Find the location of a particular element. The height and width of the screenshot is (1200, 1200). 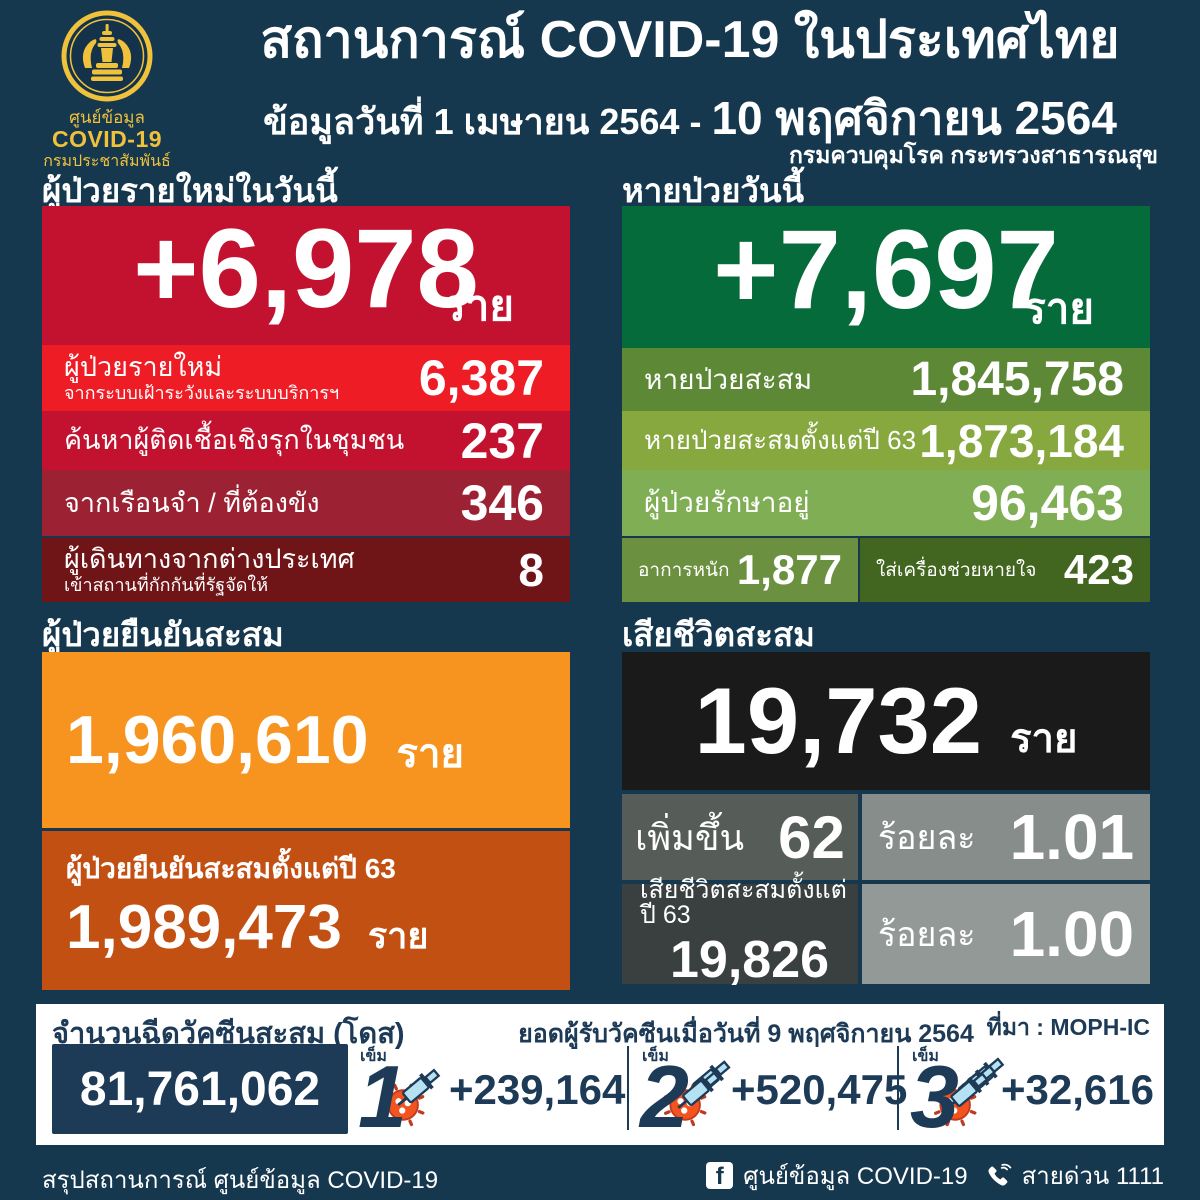

new-cases-unit: ราย is located at coordinates (478, 305).